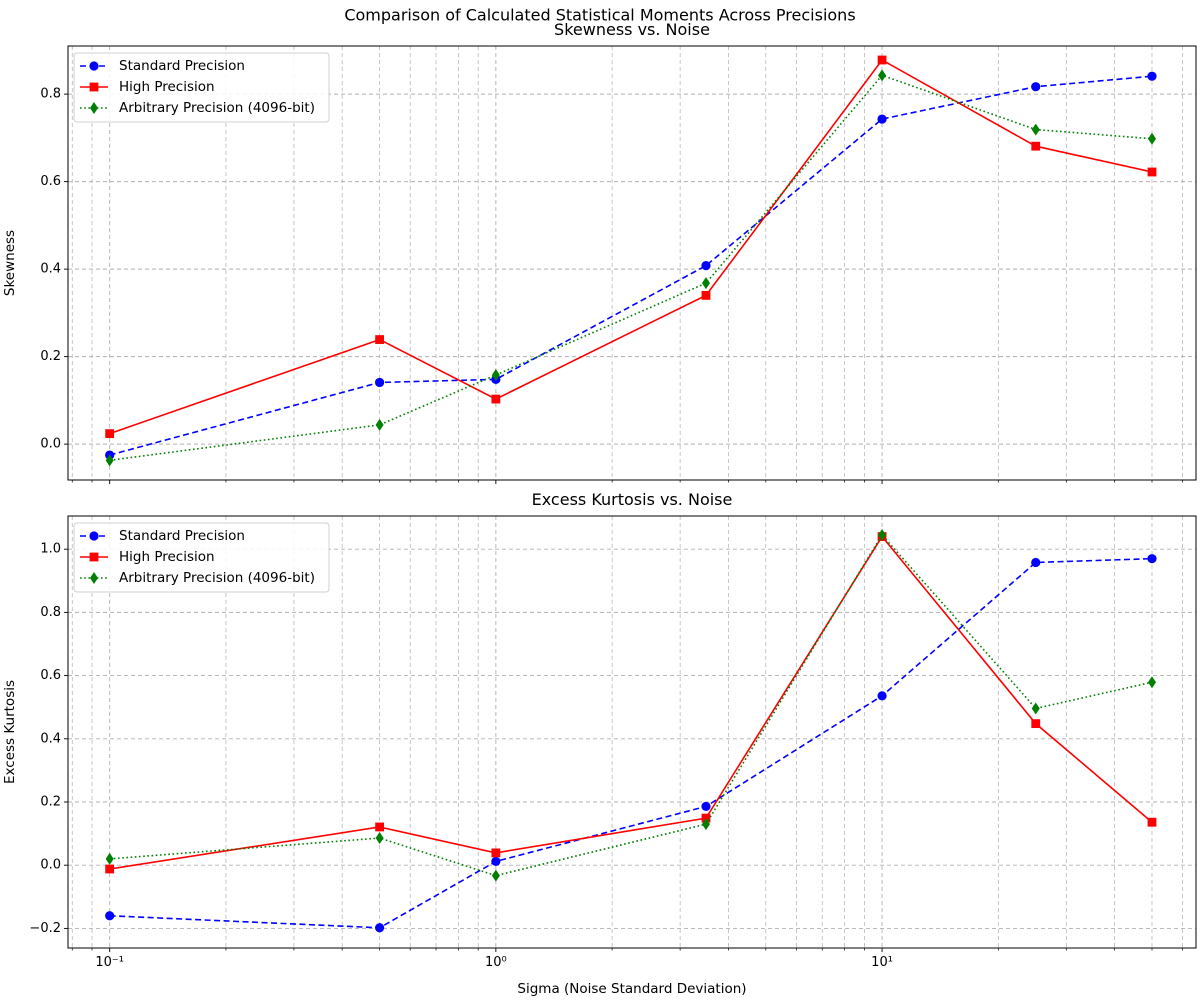 This screenshot has height=1000, width=1200. I want to click on x-tick-label: 10¹, so click(882, 962).